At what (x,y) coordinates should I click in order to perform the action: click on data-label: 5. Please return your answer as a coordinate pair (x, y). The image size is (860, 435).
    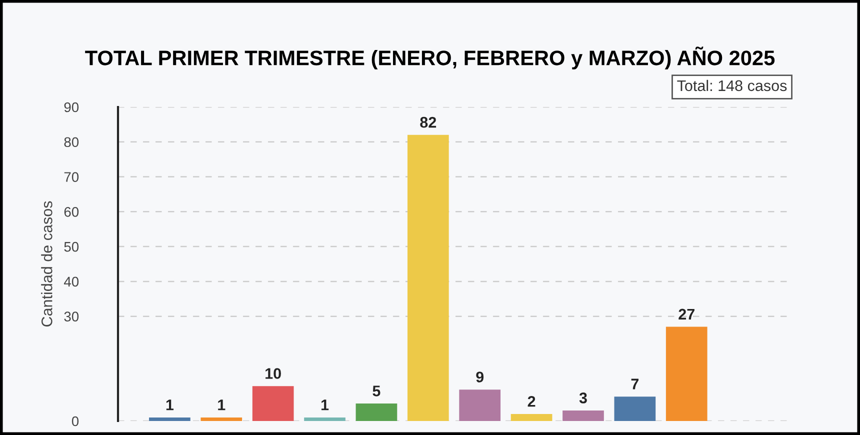
    Looking at the image, I should click on (376, 391).